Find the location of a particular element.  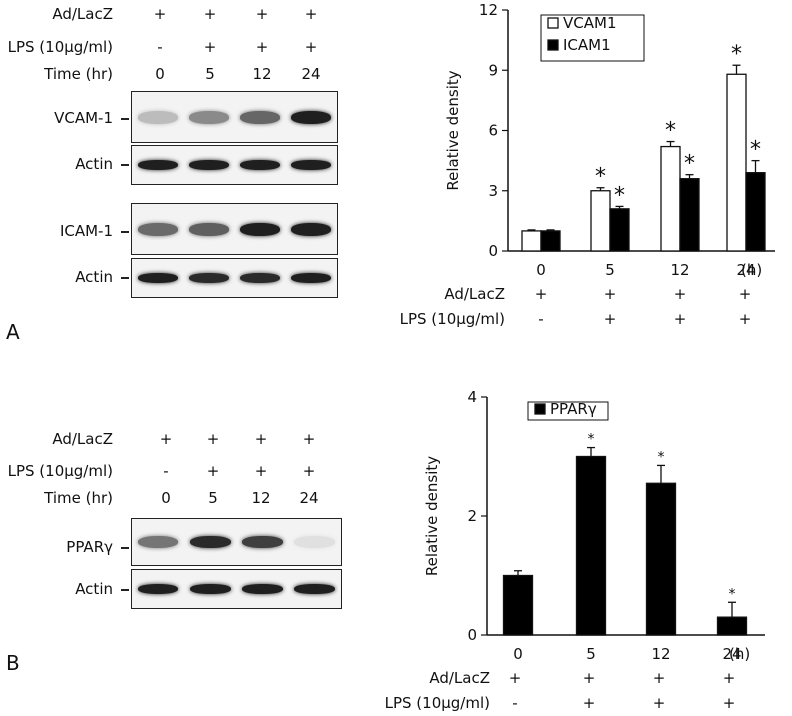

blot-a-condition-label: LPS (10μg/ml) is located at coordinates (60, 47).